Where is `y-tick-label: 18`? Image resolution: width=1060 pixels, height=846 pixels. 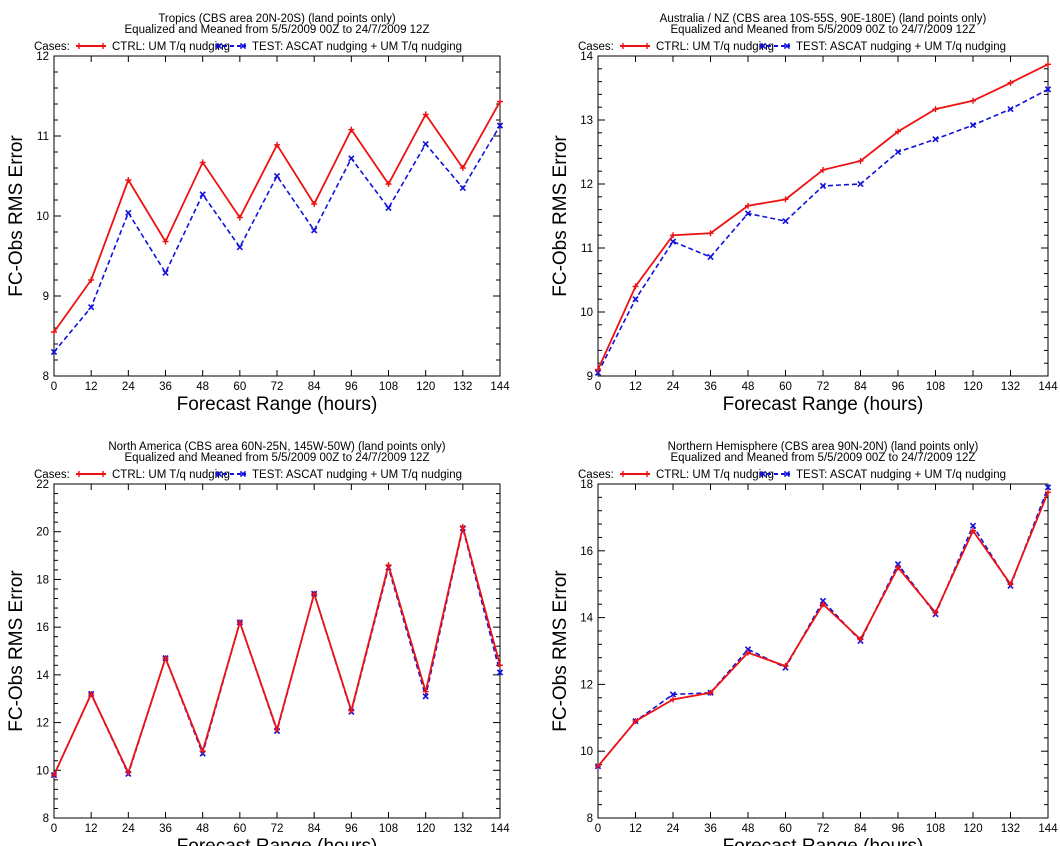
y-tick-label: 18 is located at coordinates (42, 580).